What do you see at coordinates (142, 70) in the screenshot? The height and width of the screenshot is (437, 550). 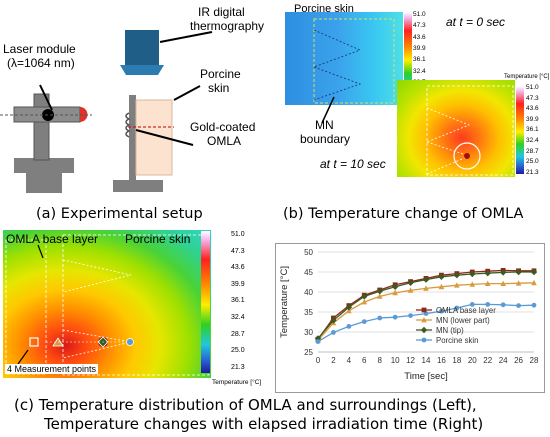 I see `ir-camera-lens` at bounding box center [142, 70].